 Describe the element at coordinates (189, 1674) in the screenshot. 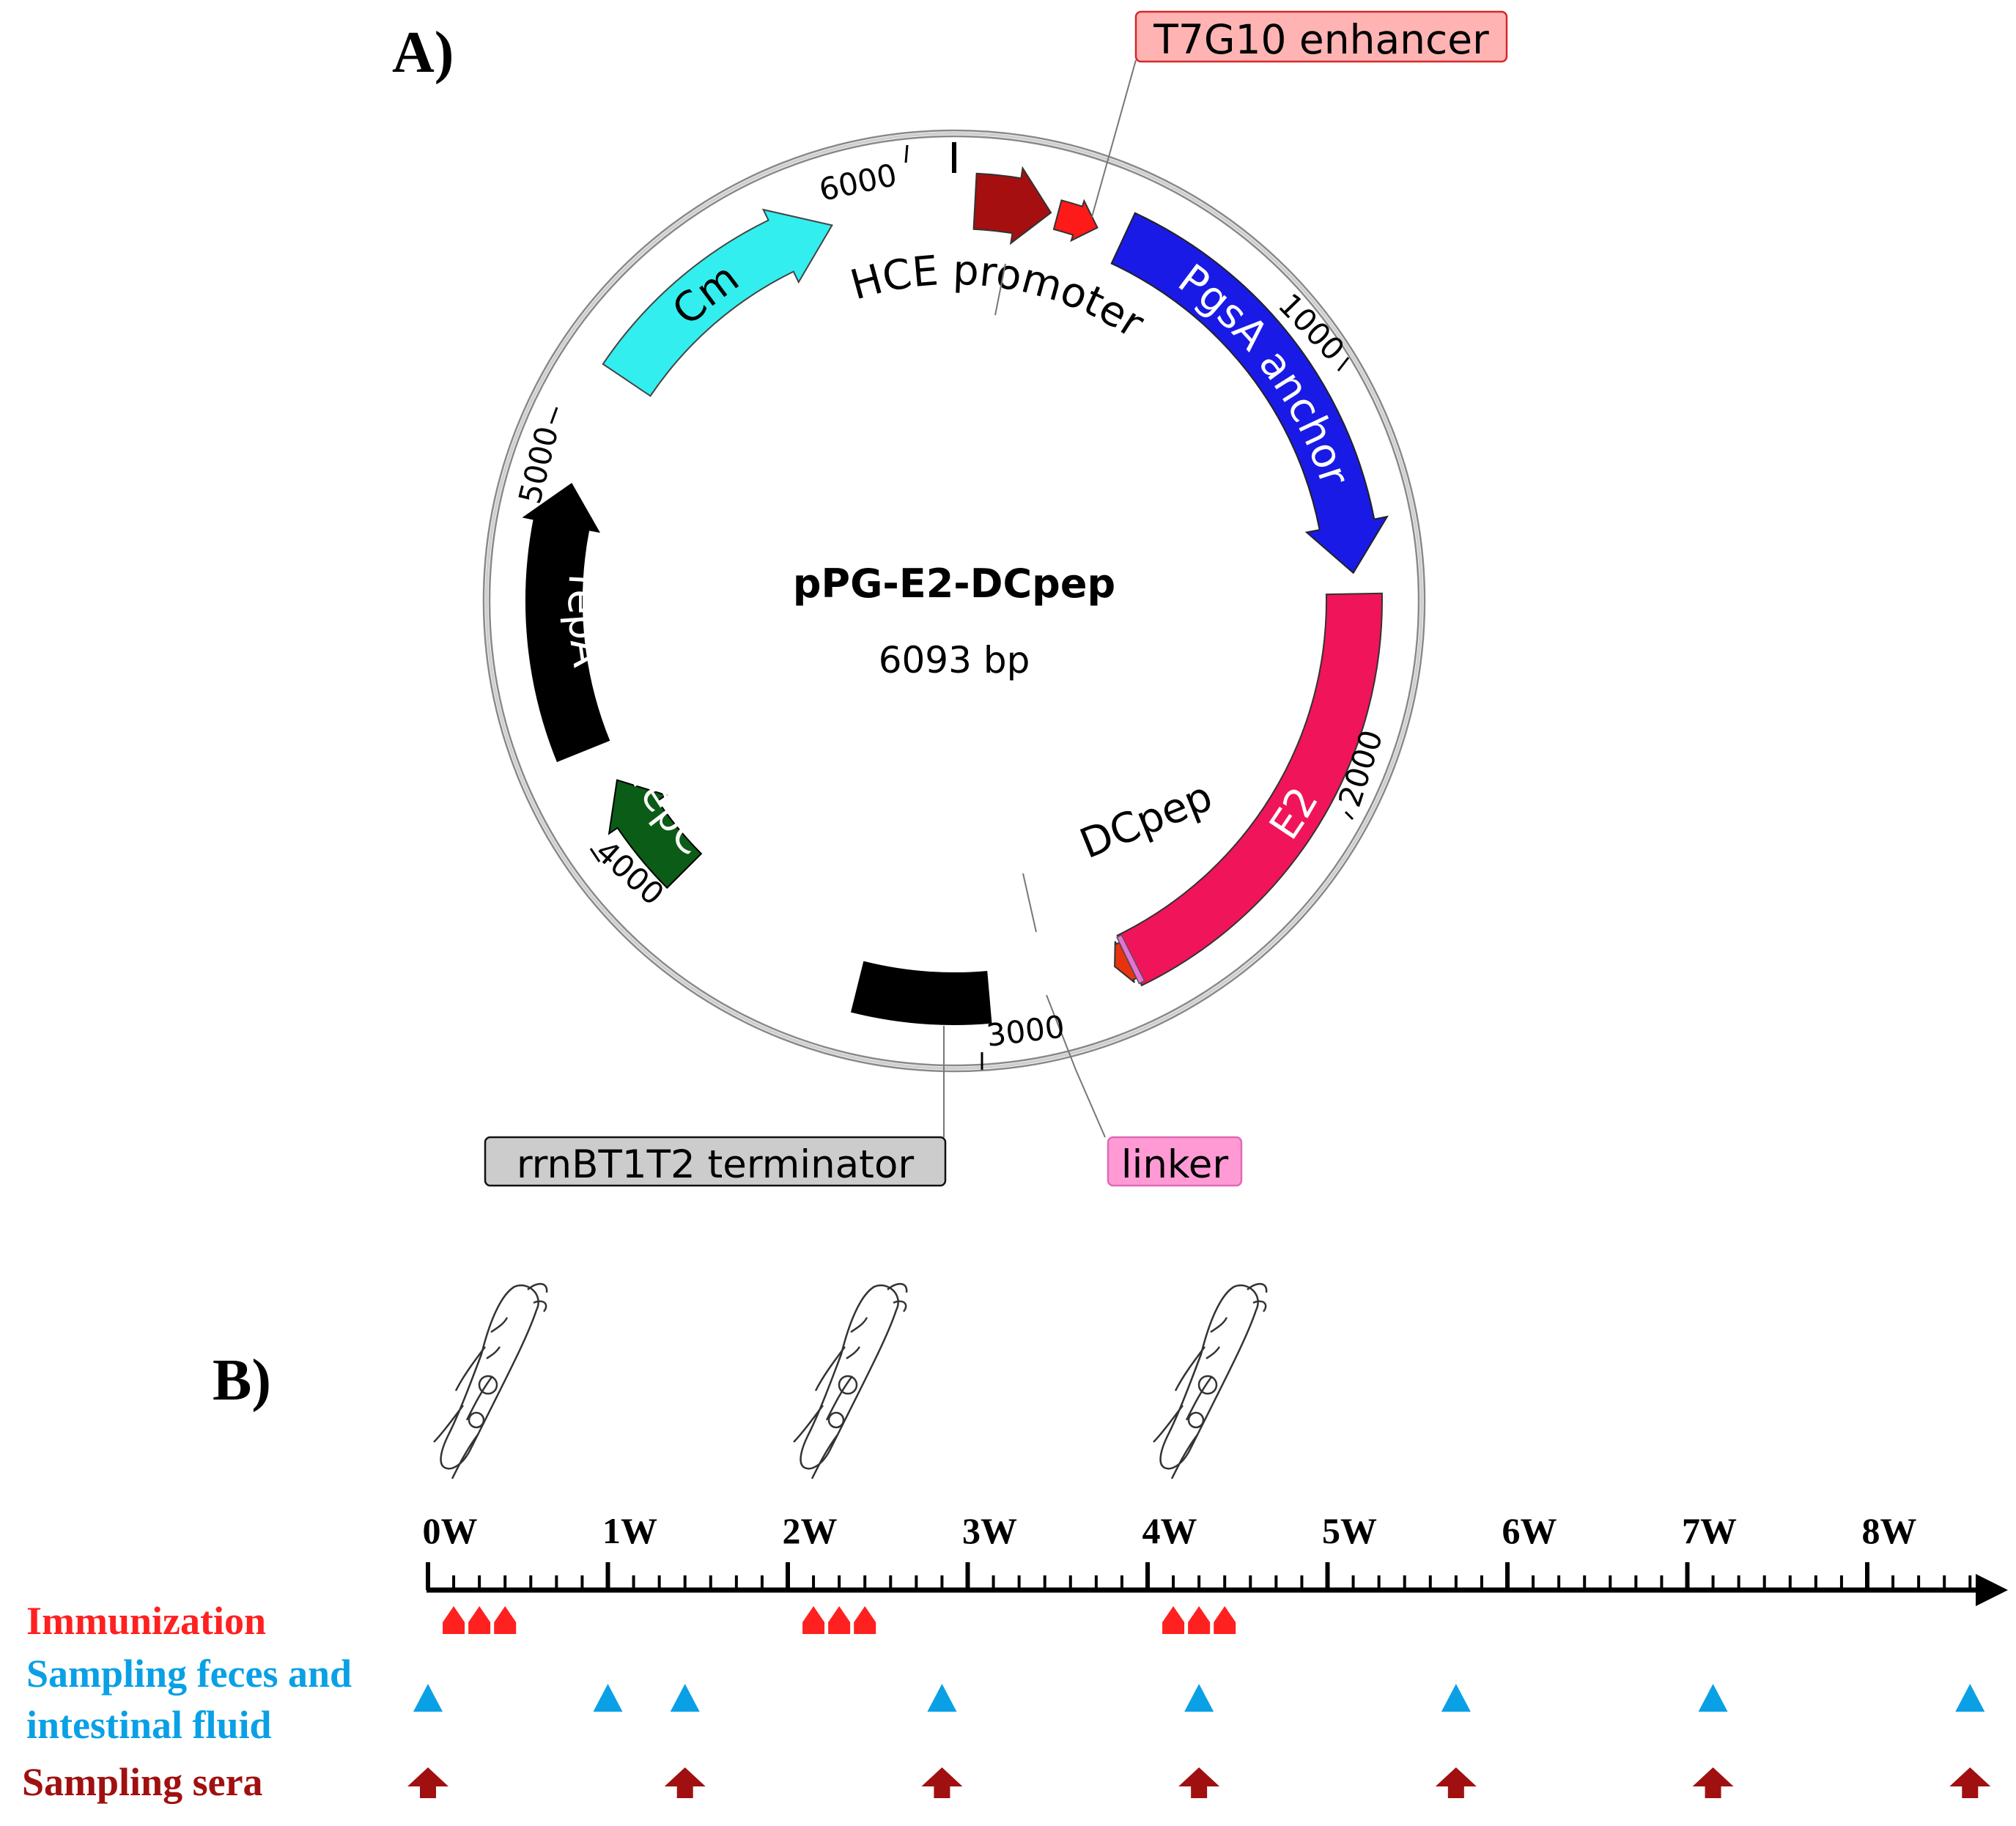

I see `row-label-feces-line1: Sampling feces and` at that location.